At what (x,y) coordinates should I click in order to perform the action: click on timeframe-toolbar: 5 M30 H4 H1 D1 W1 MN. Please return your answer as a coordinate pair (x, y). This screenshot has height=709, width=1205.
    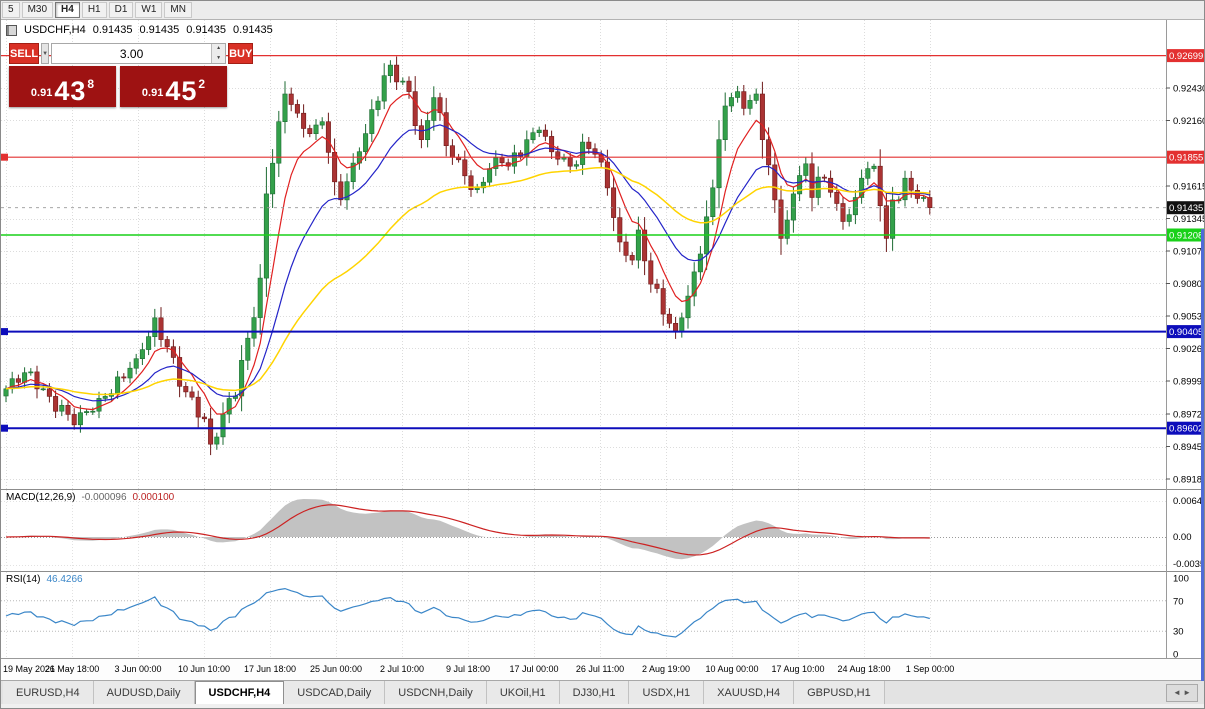
    Looking at the image, I should click on (602, 10).